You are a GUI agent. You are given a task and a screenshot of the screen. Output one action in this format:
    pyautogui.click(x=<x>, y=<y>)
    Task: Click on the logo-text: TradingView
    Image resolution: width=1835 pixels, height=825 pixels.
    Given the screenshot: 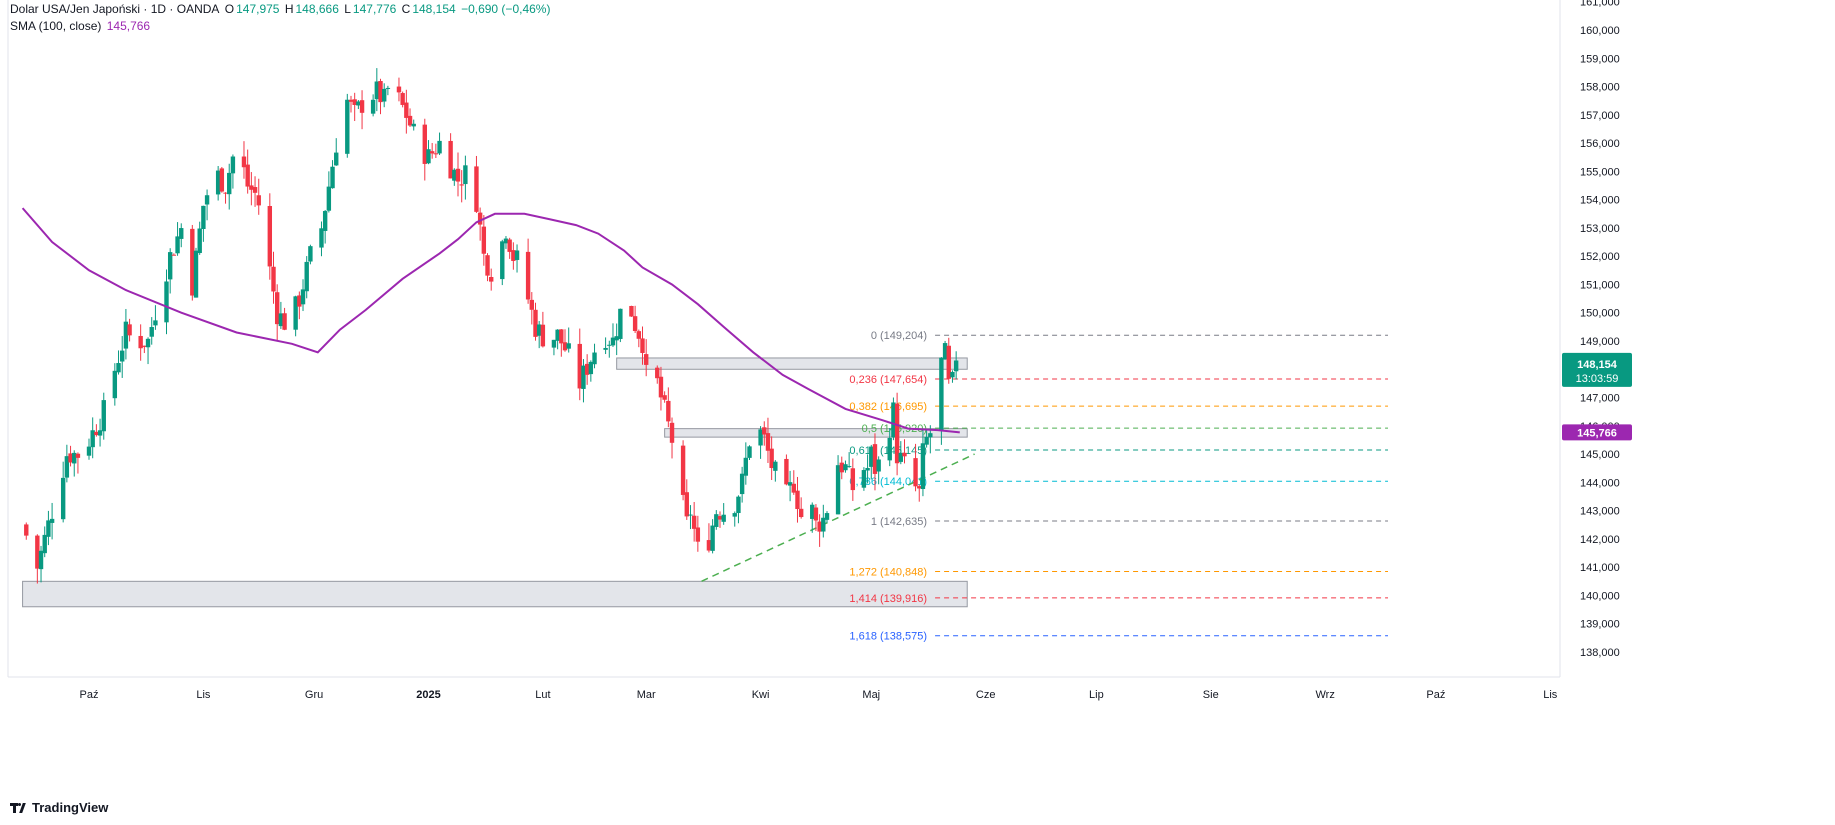 What is the action you would take?
    pyautogui.click(x=70, y=807)
    